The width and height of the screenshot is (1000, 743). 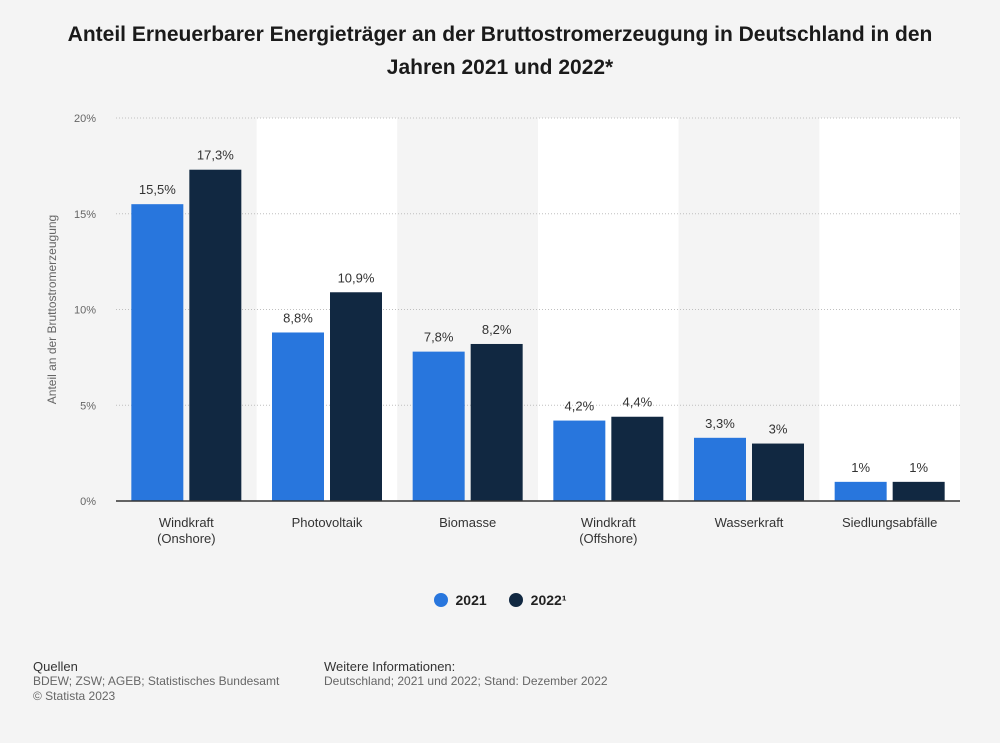 What do you see at coordinates (580, 406) in the screenshot?
I see `data-label: 4,2%` at bounding box center [580, 406].